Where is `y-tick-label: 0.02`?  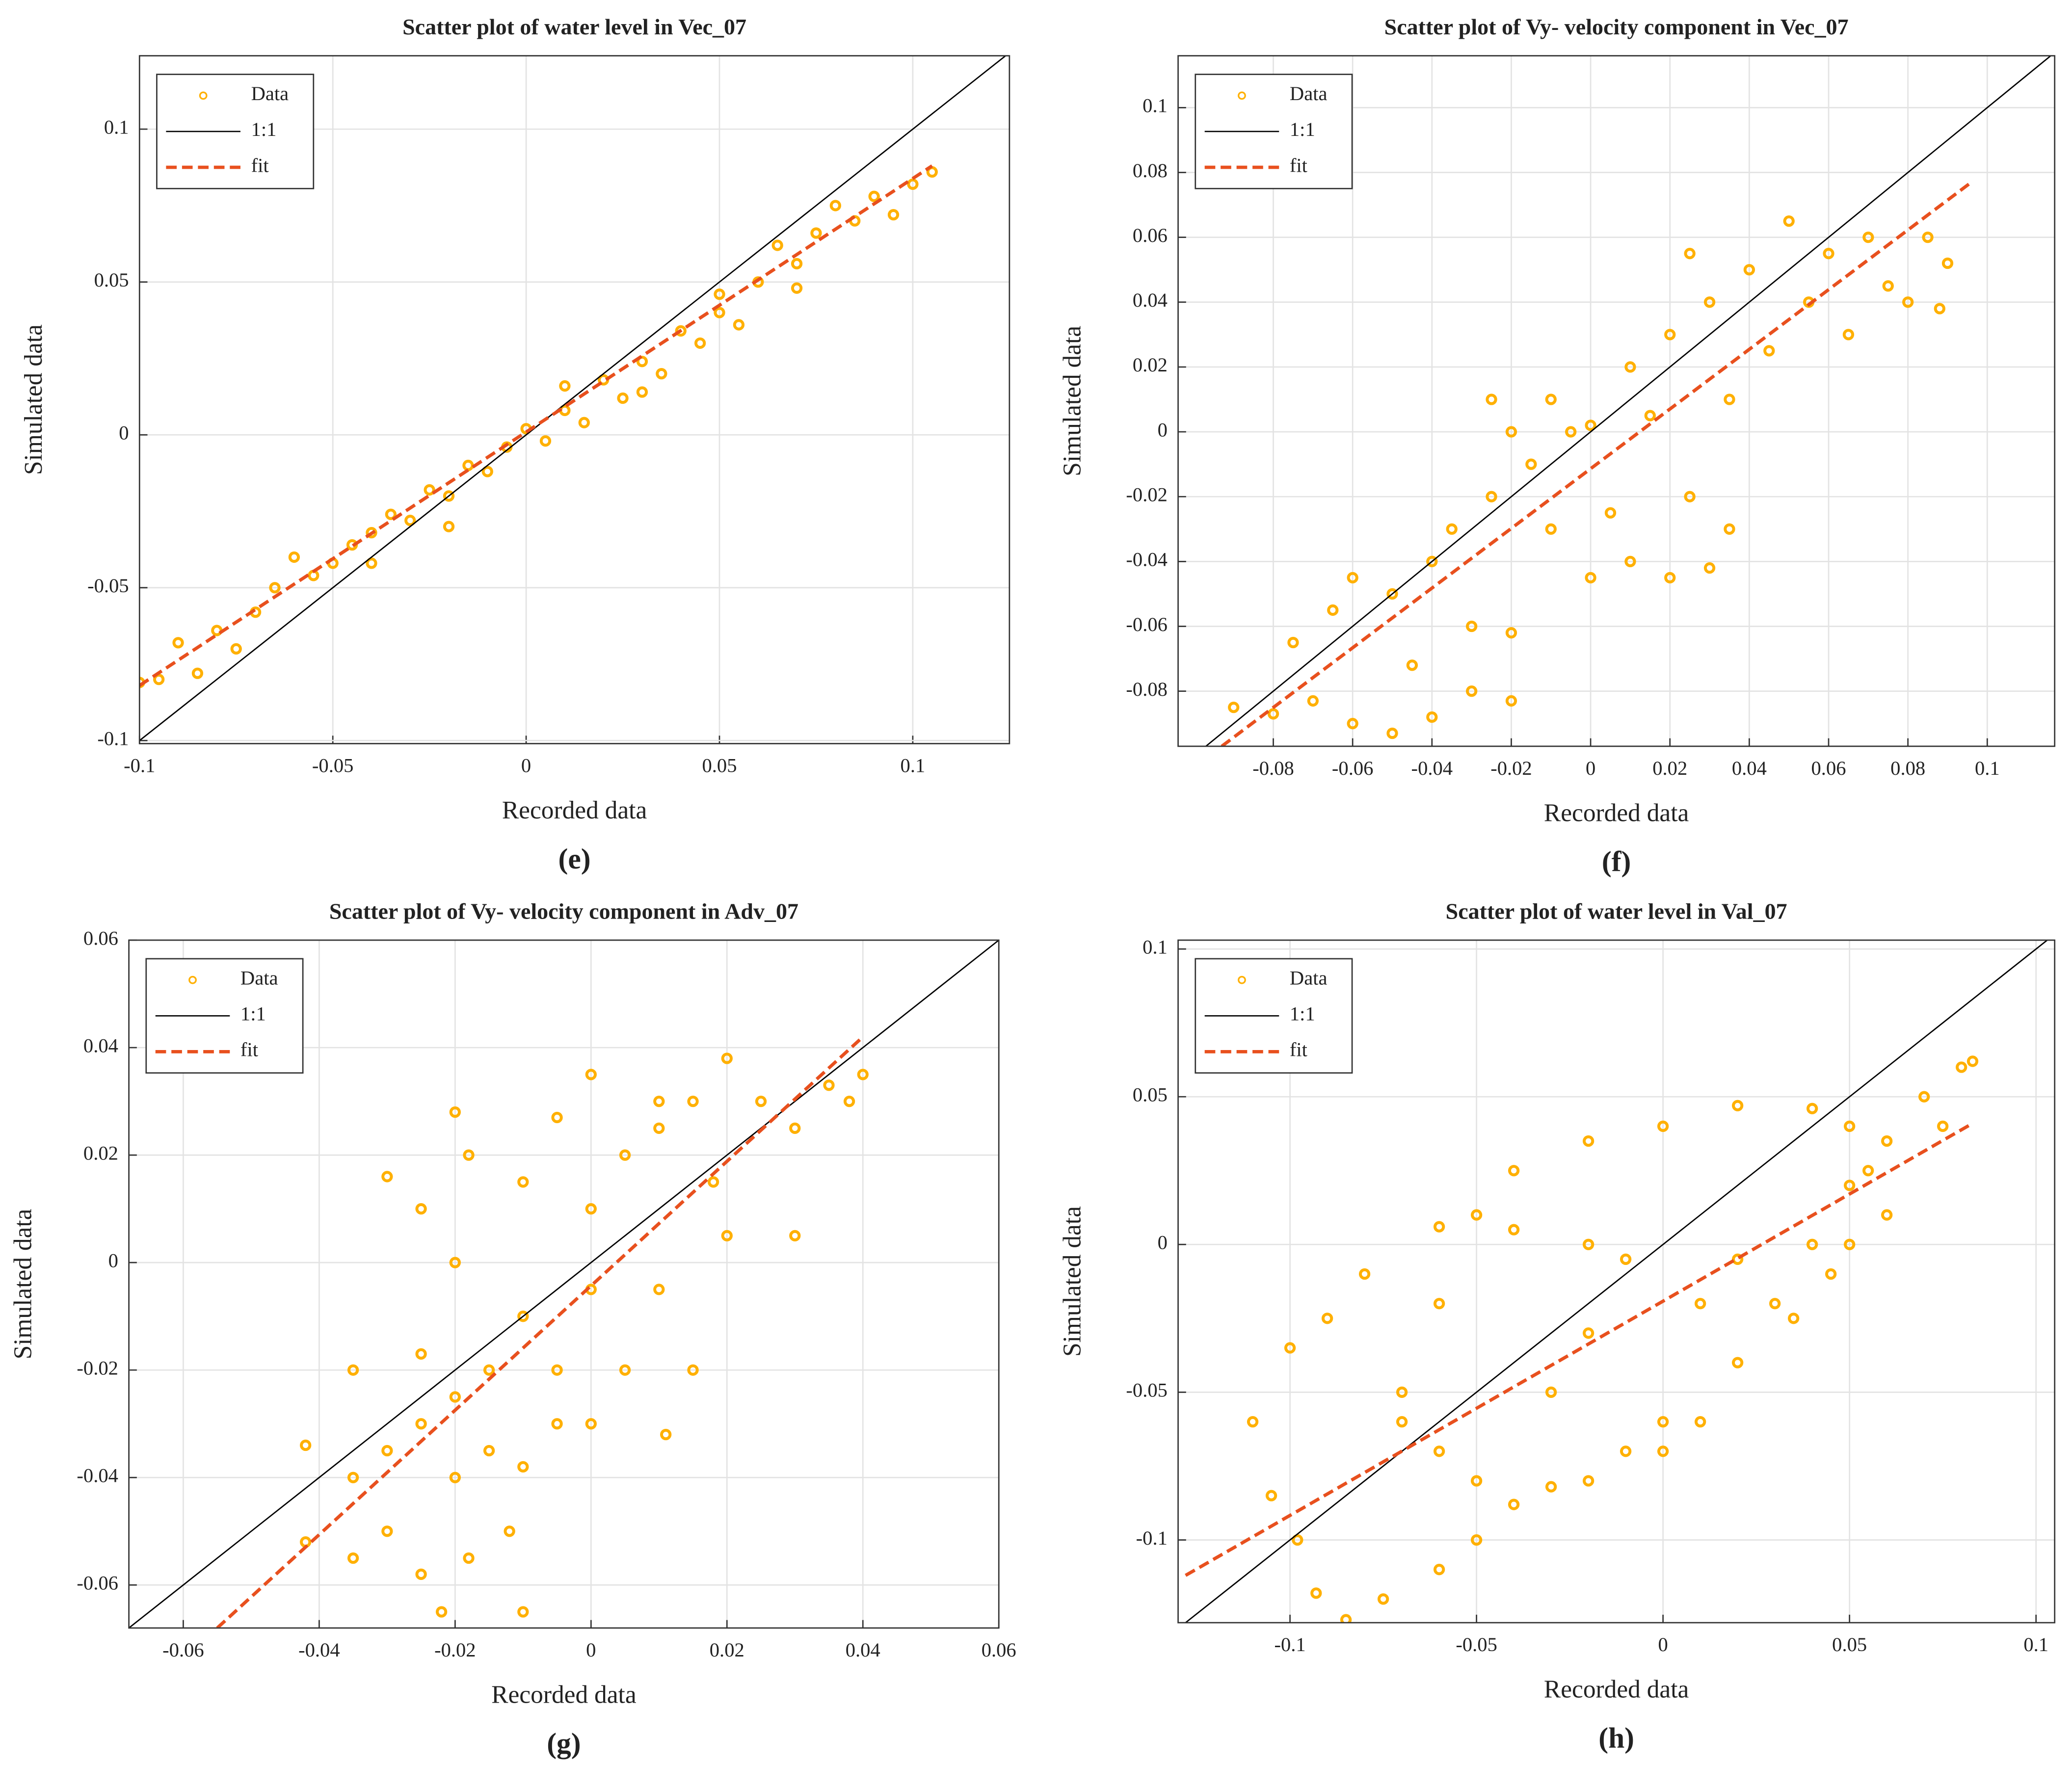 y-tick-label: 0.02 is located at coordinates (101, 1153).